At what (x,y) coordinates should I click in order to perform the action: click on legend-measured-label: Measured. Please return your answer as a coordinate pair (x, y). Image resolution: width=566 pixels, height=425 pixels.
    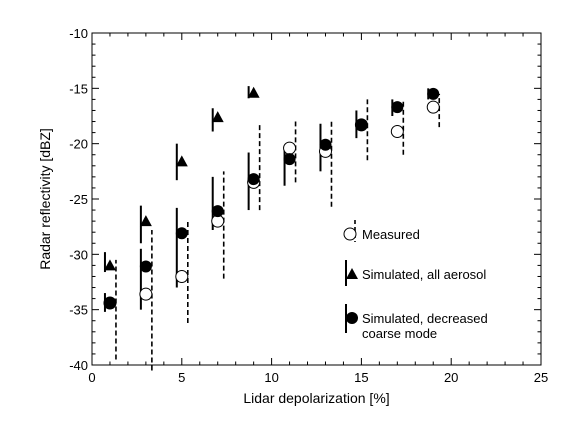
    Looking at the image, I should click on (391, 234).